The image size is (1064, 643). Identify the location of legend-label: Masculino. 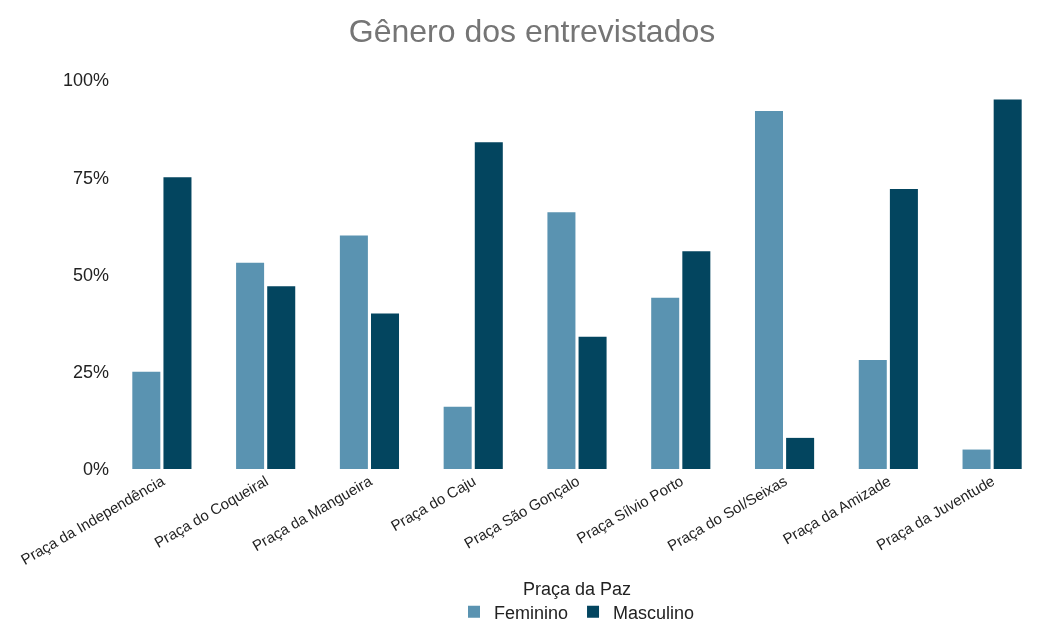
(654, 612).